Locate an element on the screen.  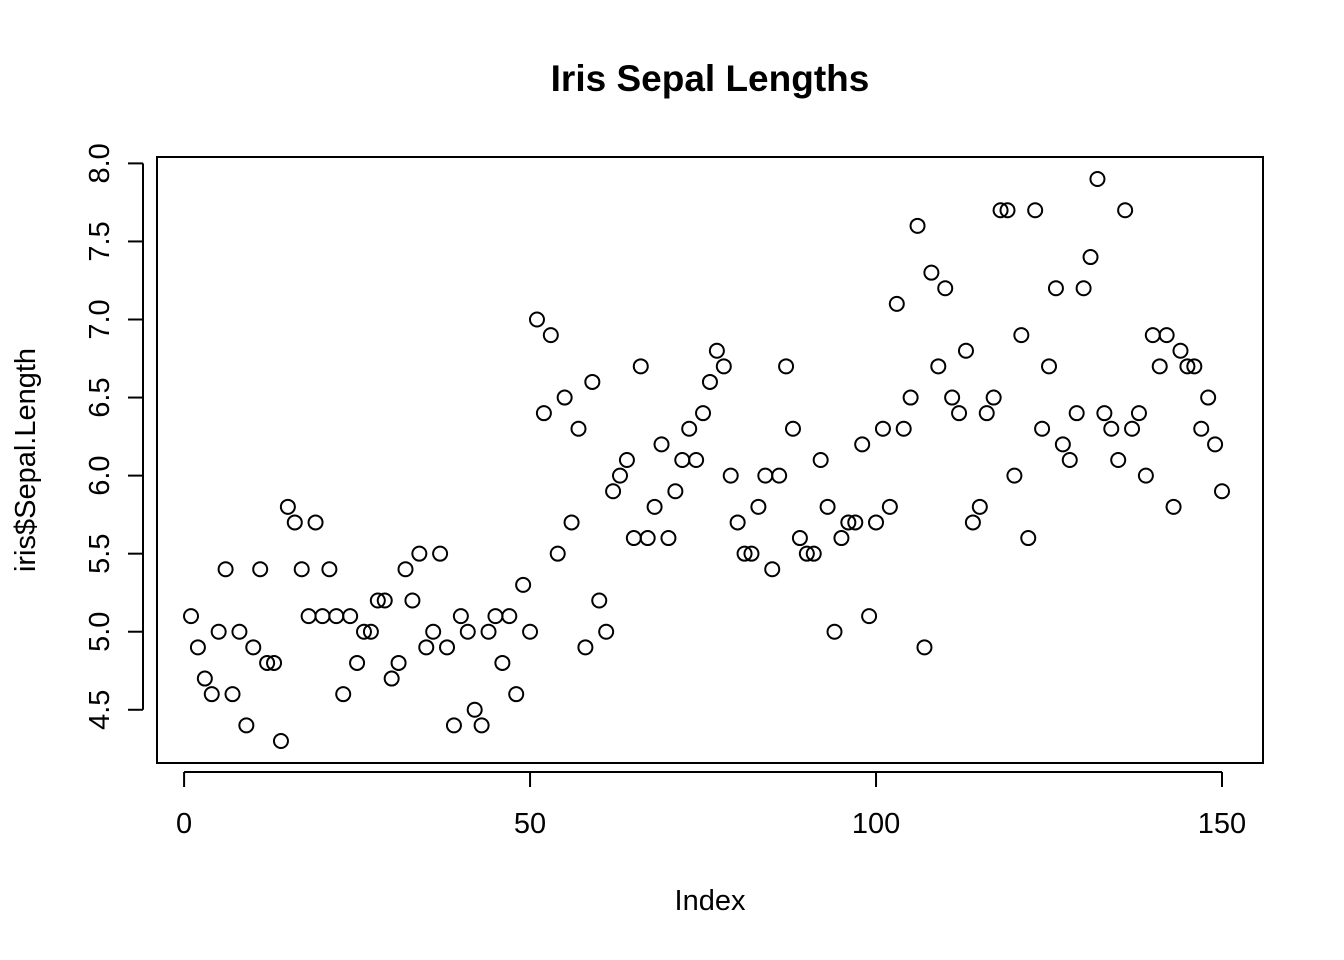
x-tick-label: 0 is located at coordinates (184, 824).